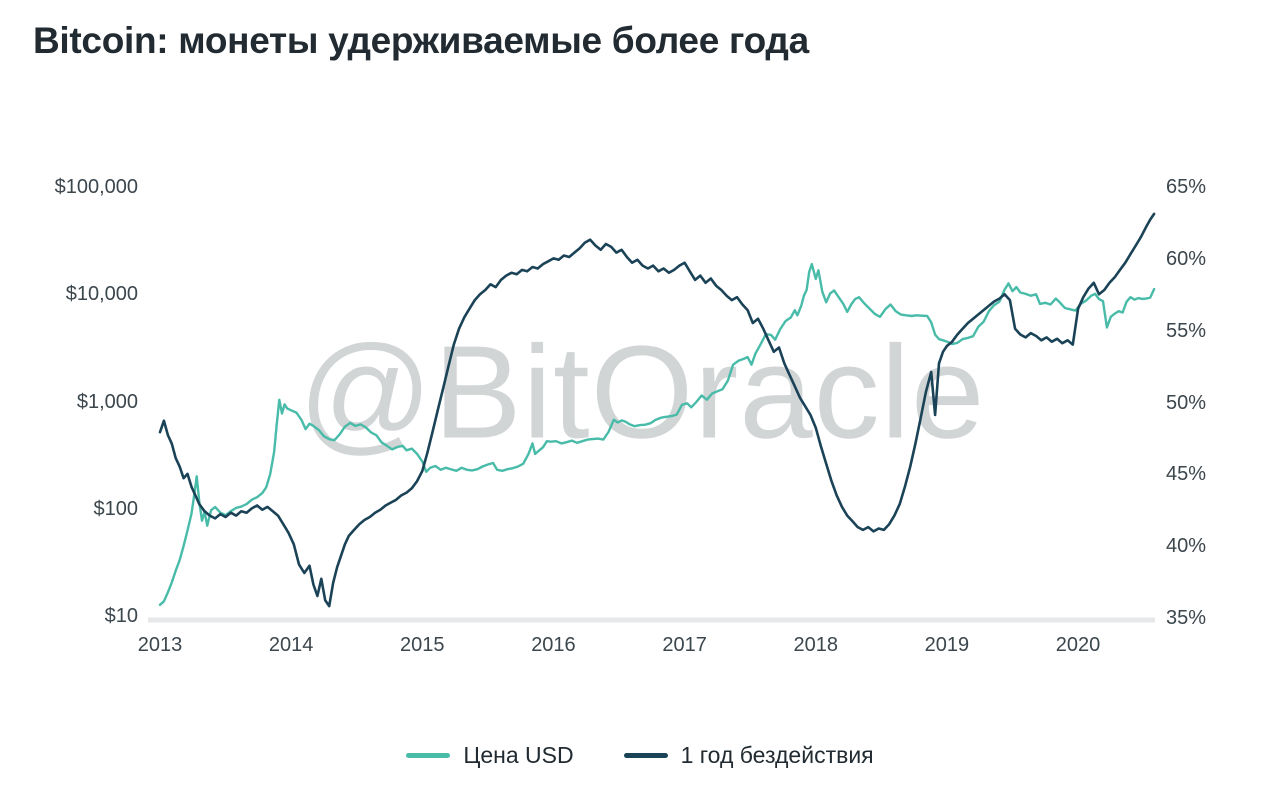  I want to click on x-axis: 2013 2014 2015 2016 2017 2018 2019 2020, so click(640, 650).